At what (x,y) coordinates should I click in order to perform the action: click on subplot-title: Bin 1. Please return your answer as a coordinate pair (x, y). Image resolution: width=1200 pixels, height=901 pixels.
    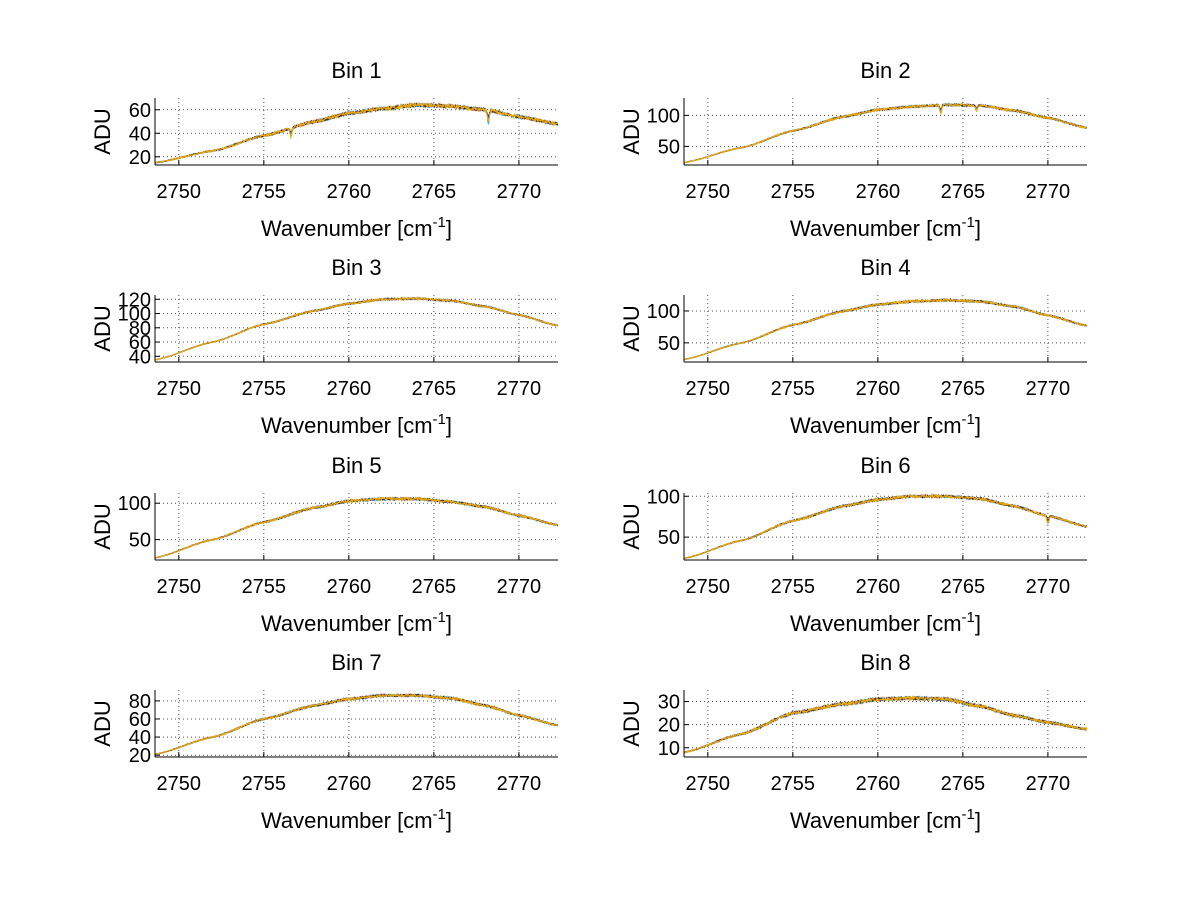
    Looking at the image, I should click on (356, 70).